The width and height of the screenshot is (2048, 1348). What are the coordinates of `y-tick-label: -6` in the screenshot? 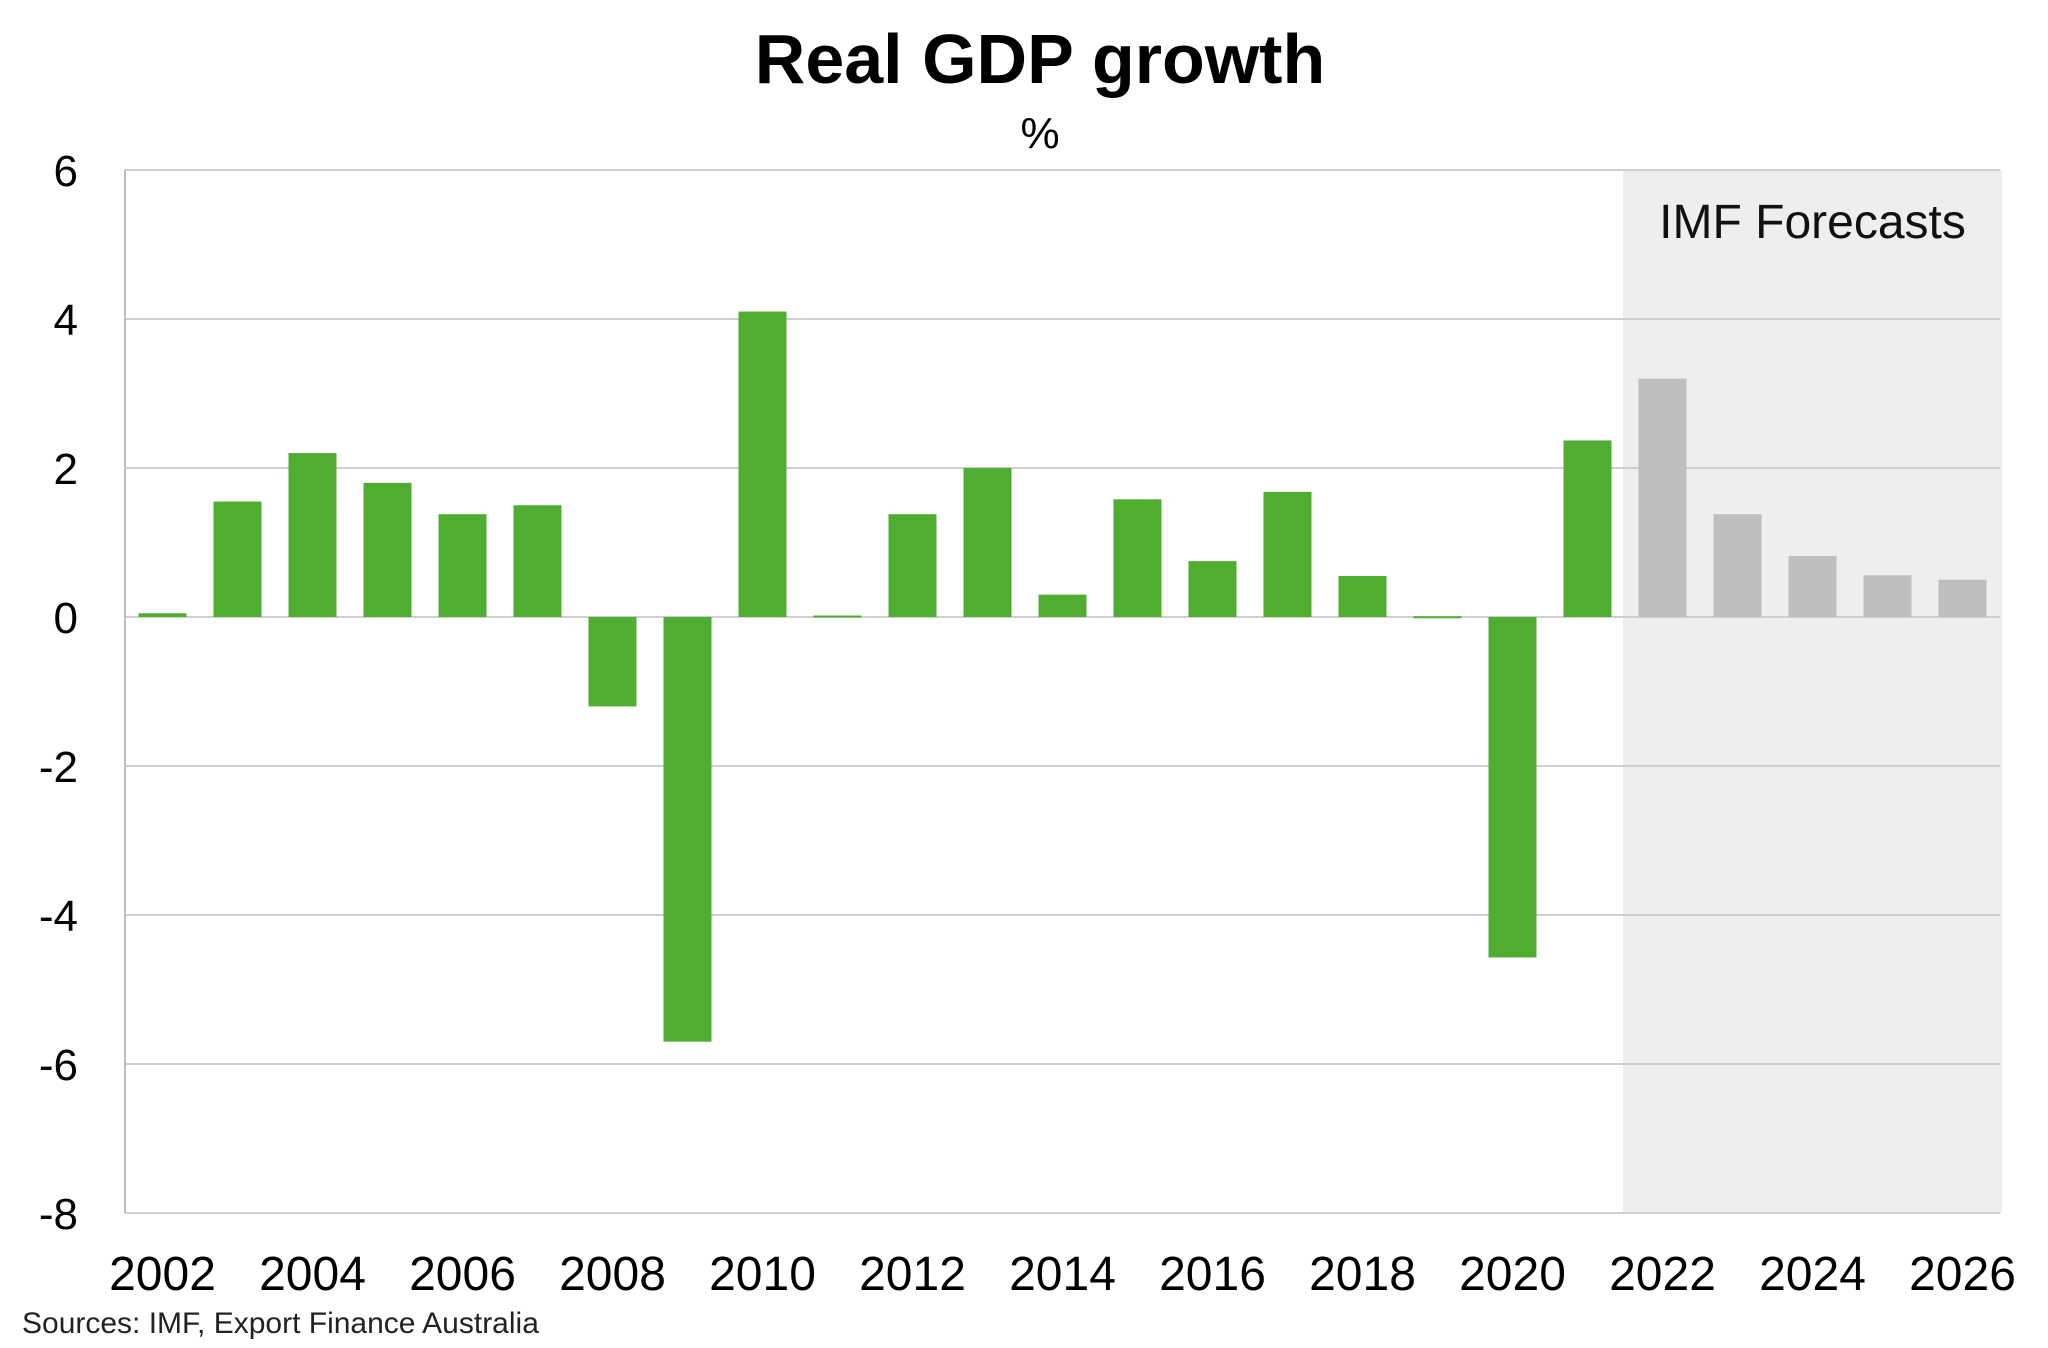 It's located at (58, 1065).